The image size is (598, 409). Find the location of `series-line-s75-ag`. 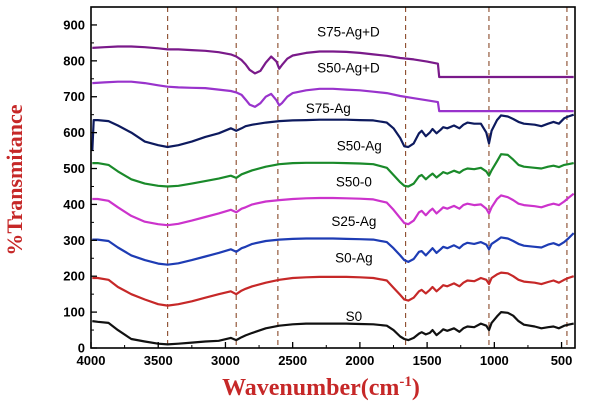

series-line-s75-ag is located at coordinates (333, 132).